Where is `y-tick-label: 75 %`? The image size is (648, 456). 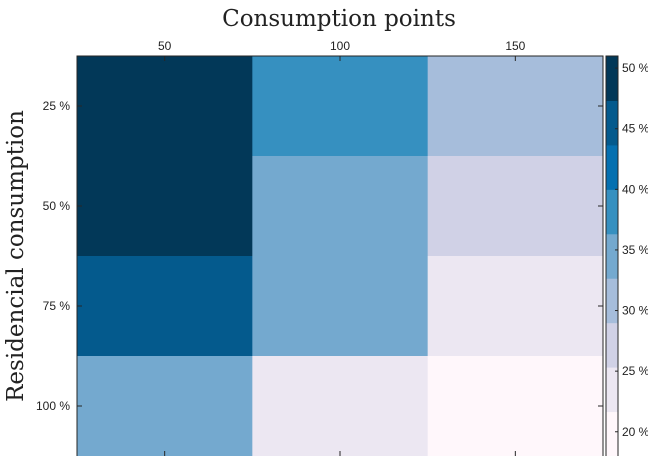 y-tick-label: 75 % is located at coordinates (57, 306).